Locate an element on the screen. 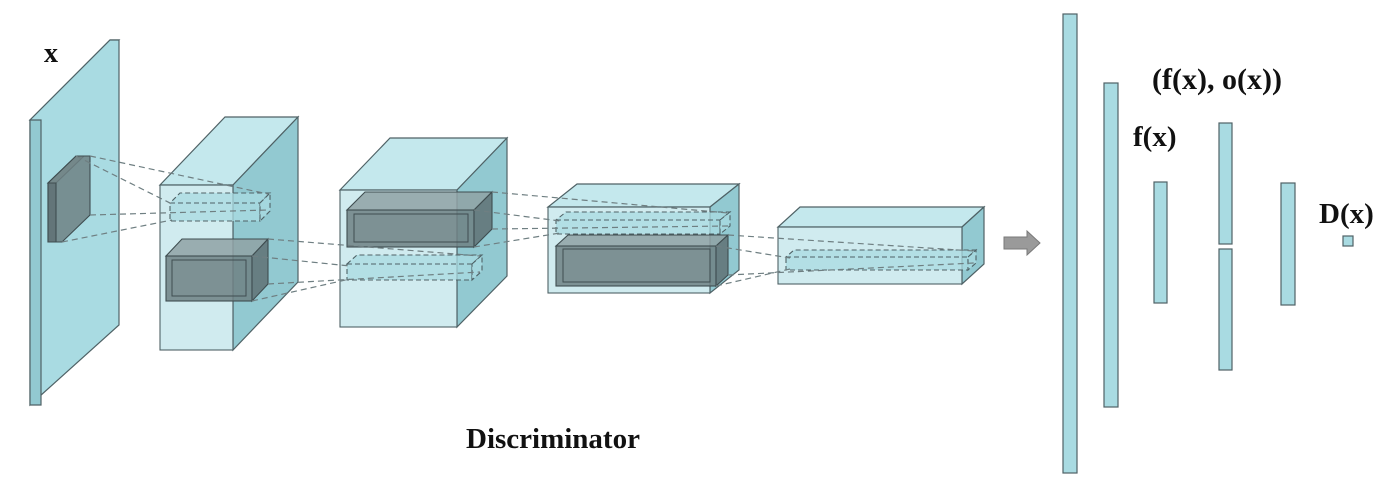  fc-layer-f is located at coordinates (1225, 183).